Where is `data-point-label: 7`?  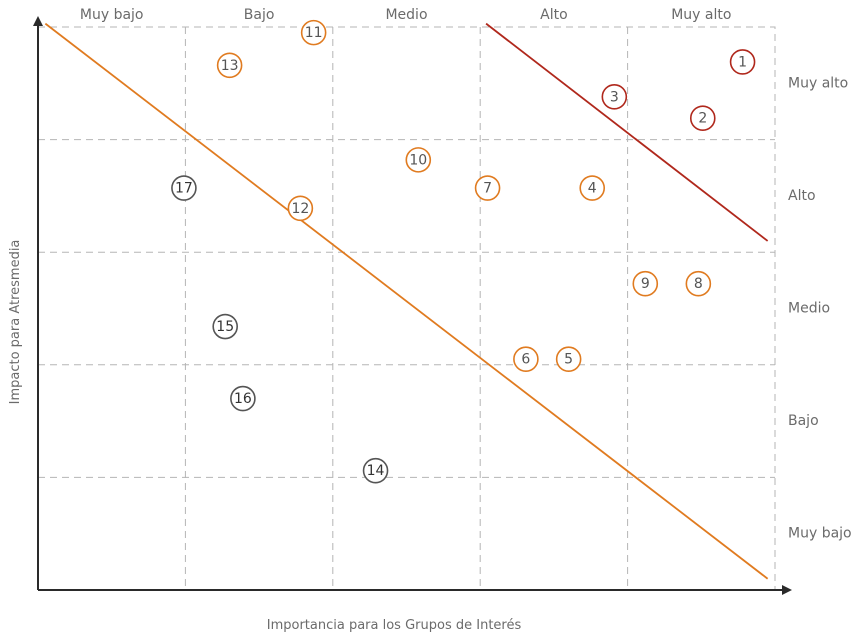
data-point-label: 7 is located at coordinates (487, 189).